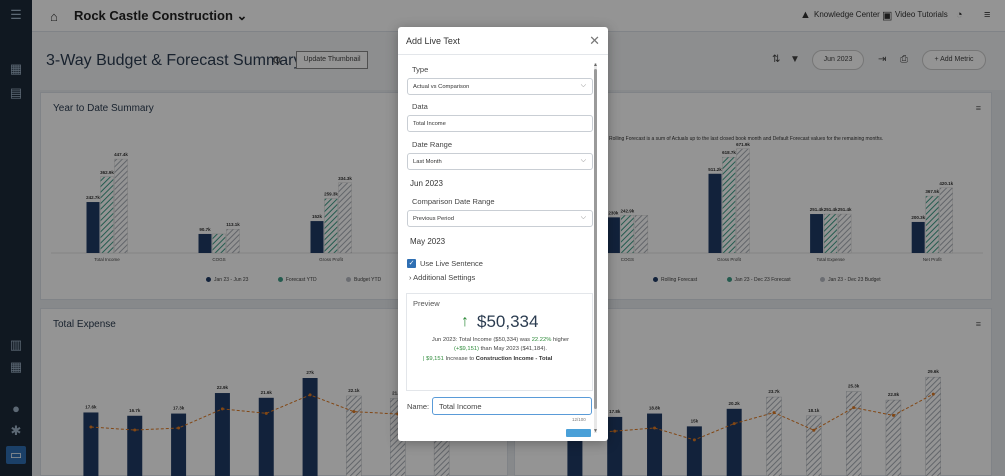 The height and width of the screenshot is (476, 1005). What do you see at coordinates (579, 419) in the screenshot?
I see `name-char-counter: 12/100` at bounding box center [579, 419].